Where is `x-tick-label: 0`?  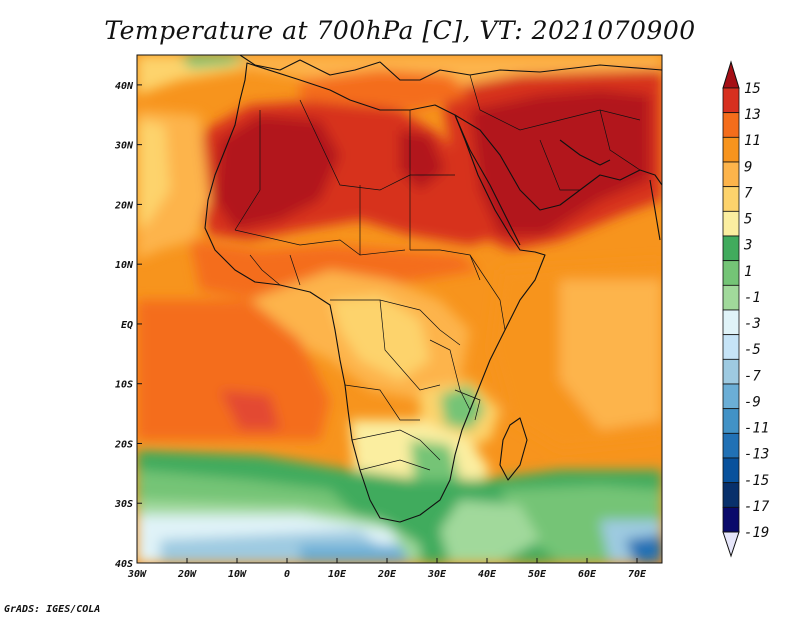
x-tick-label: 0 is located at coordinates (287, 574).